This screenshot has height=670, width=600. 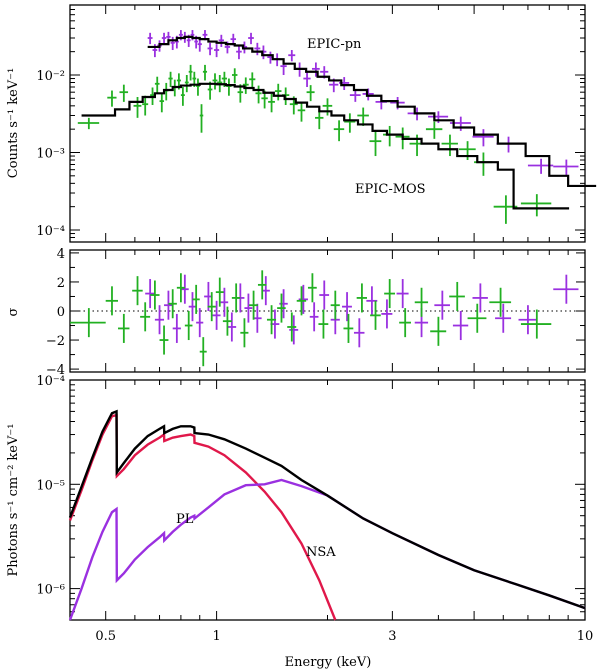 I want to click on residuals-y-label: σ, so click(x=13, y=311).